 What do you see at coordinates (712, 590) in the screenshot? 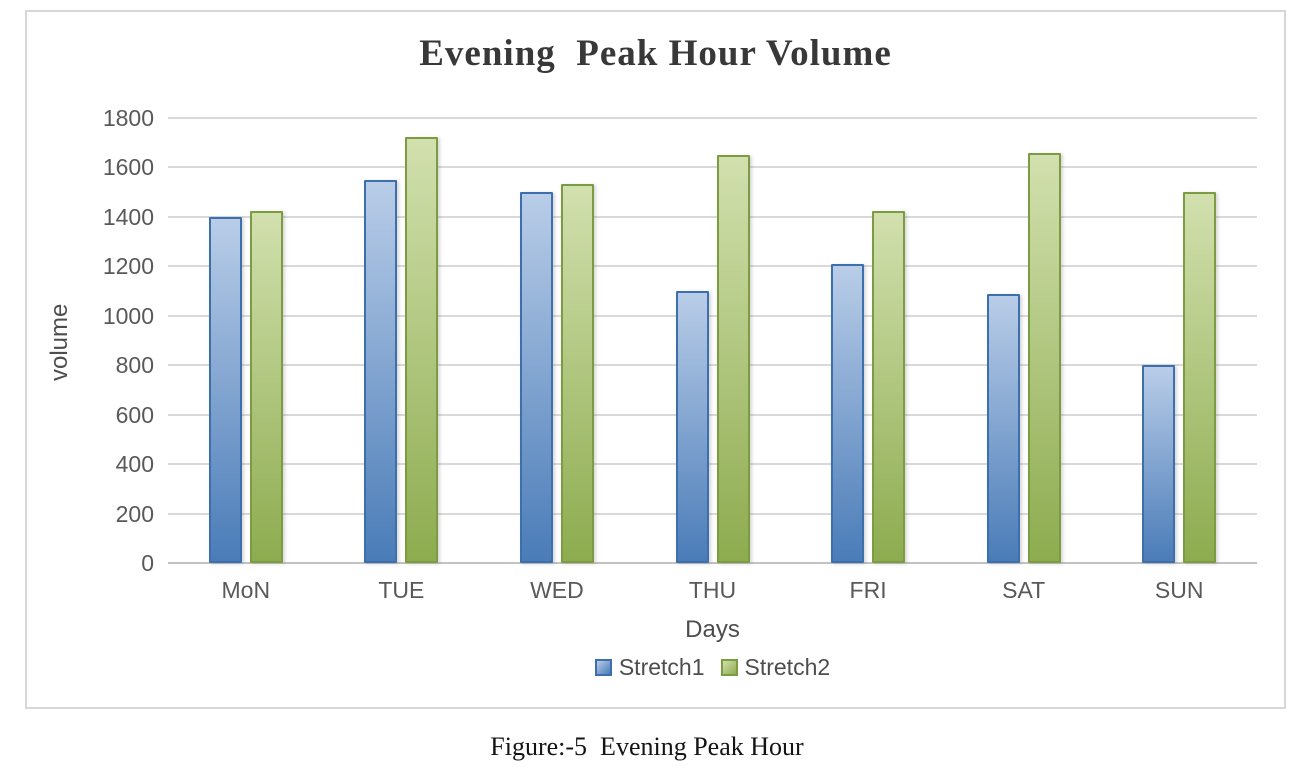
I see `x-tick-label-thu: THU` at bounding box center [712, 590].